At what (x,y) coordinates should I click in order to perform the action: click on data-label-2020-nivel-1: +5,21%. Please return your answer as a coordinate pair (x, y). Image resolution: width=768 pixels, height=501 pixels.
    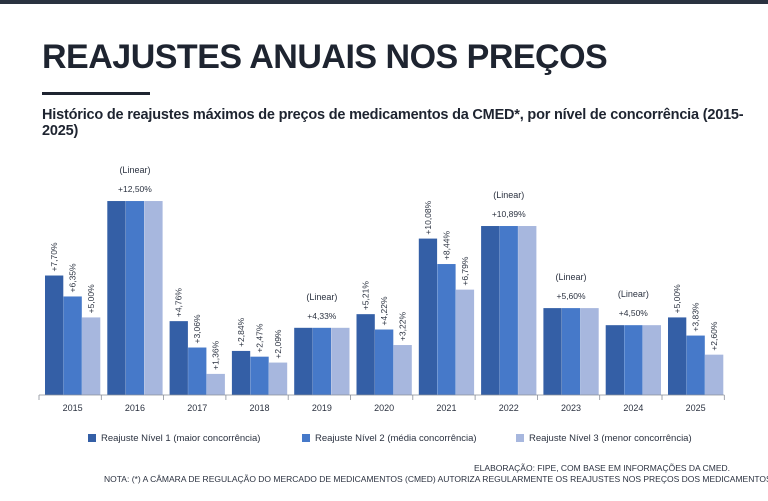
    Looking at the image, I should click on (366, 296).